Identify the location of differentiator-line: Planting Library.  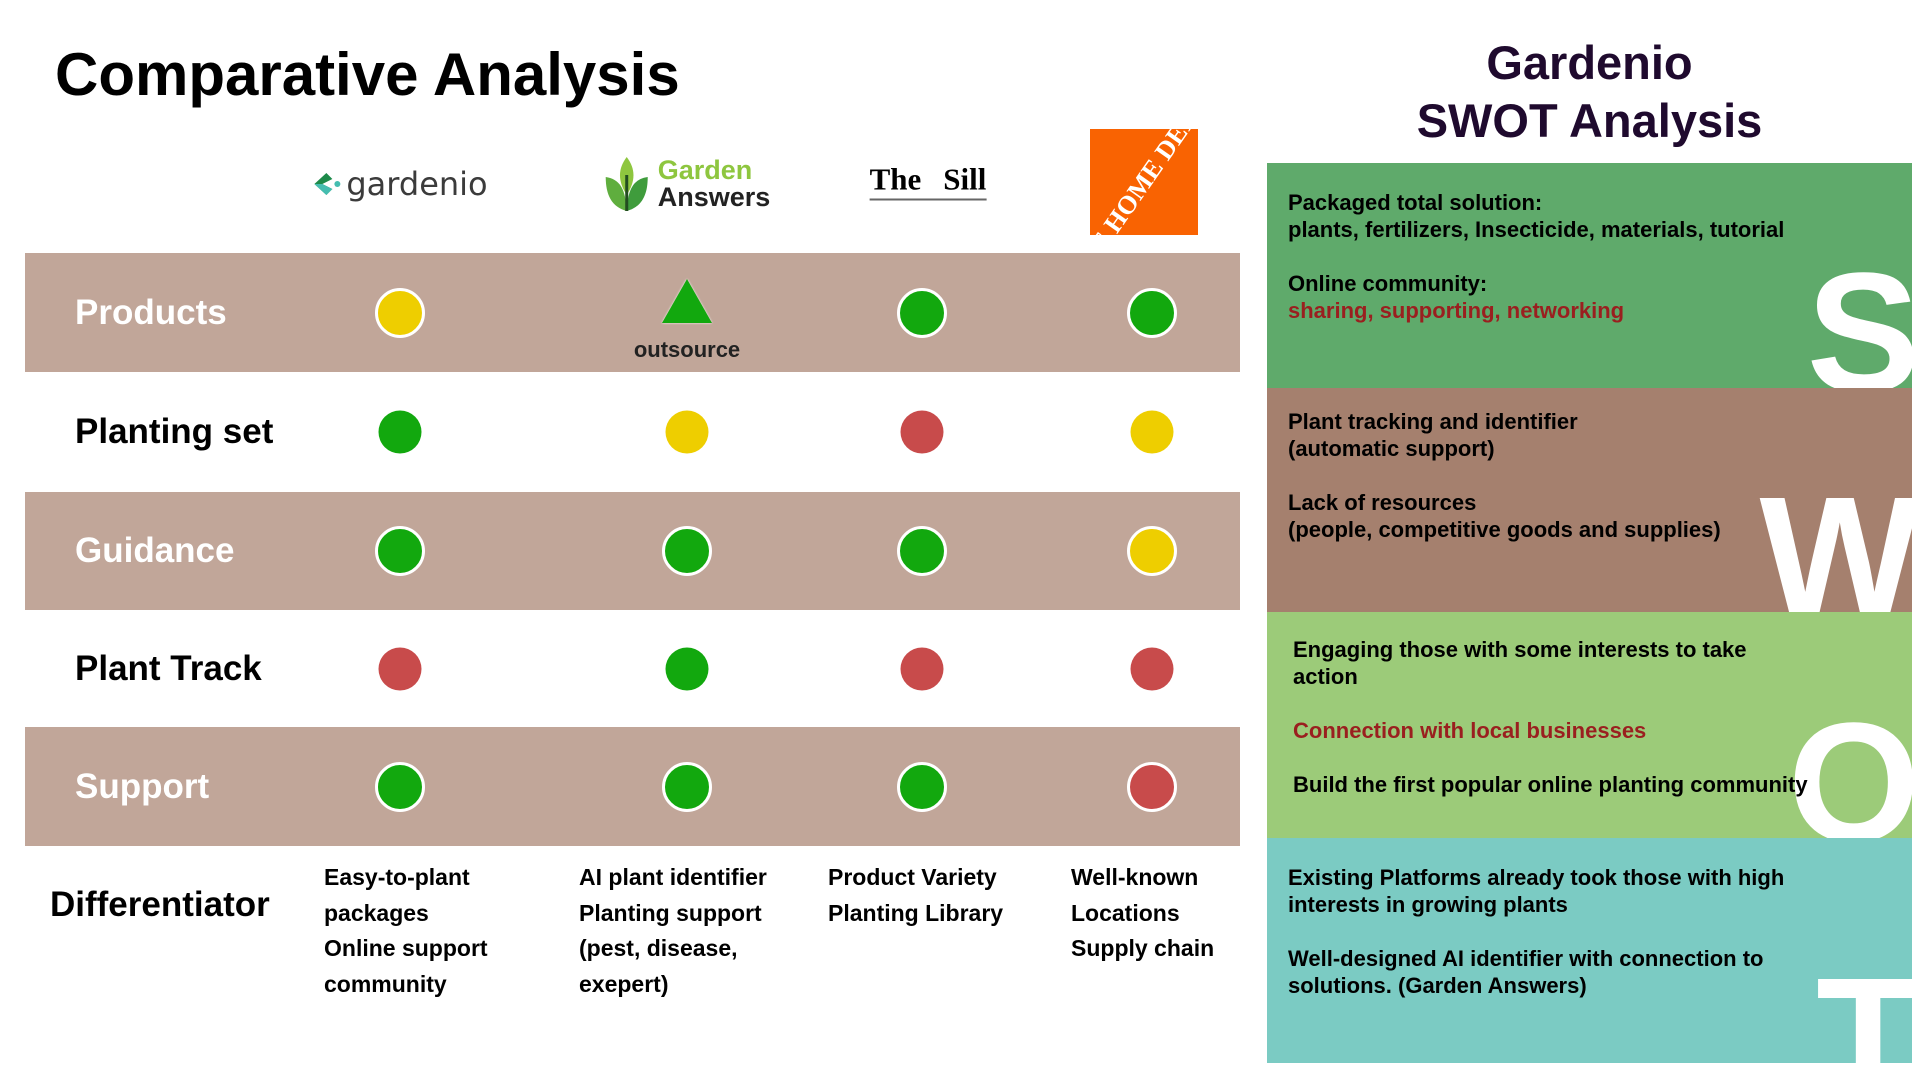
(916, 912).